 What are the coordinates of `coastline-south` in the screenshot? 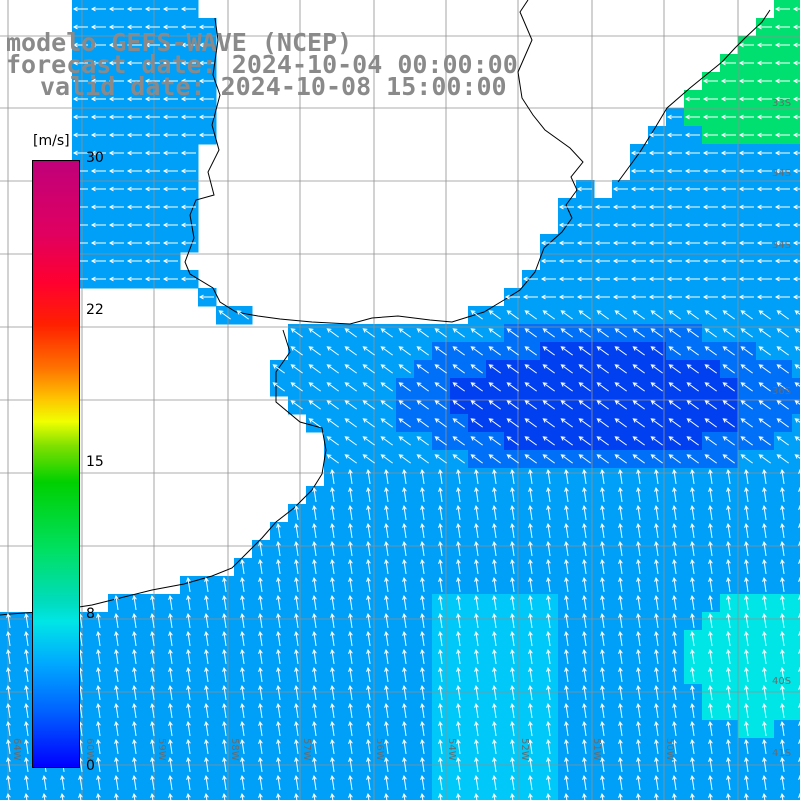 It's located at (163, 472).